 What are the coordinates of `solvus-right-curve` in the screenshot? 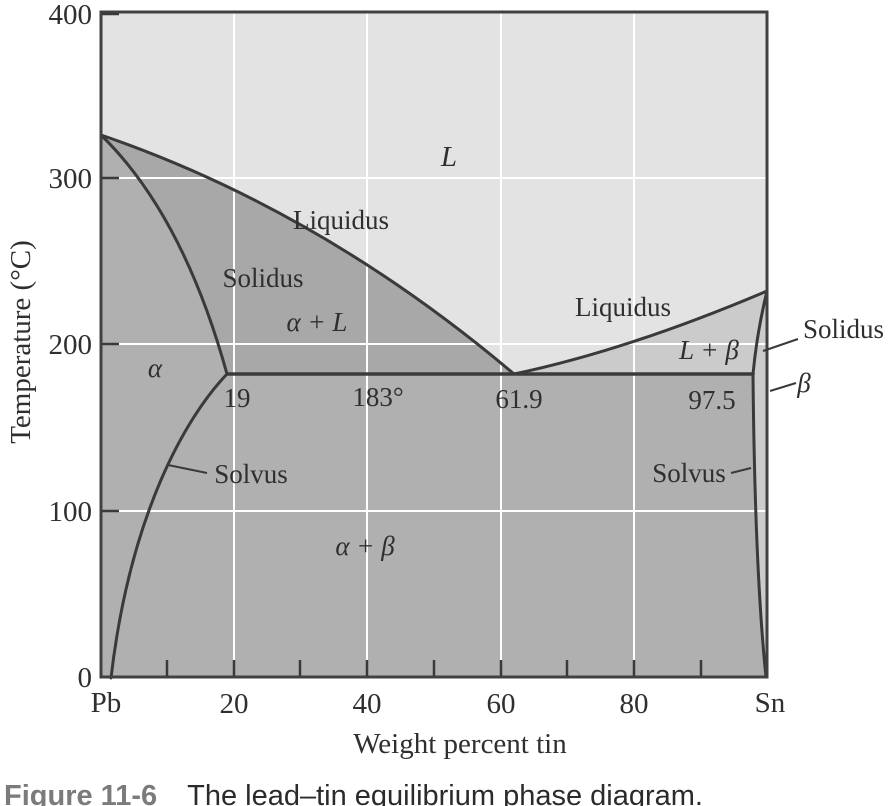 It's located at (759, 525).